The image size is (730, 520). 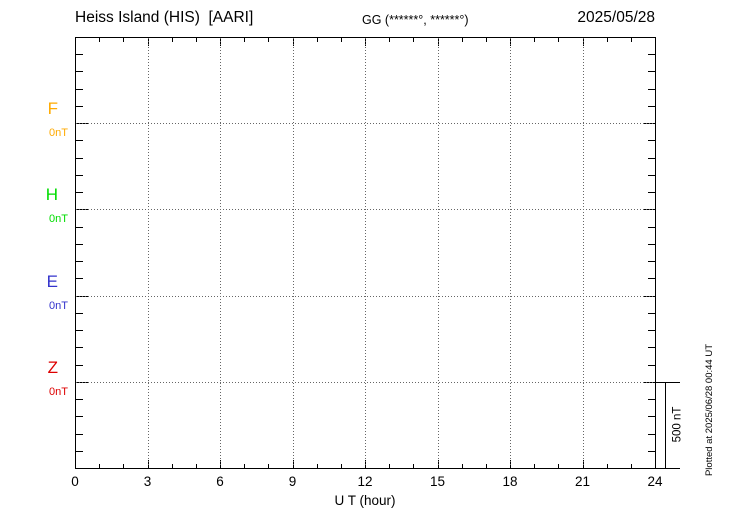 I want to click on x-tick-label-21: 21, so click(x=582, y=481).